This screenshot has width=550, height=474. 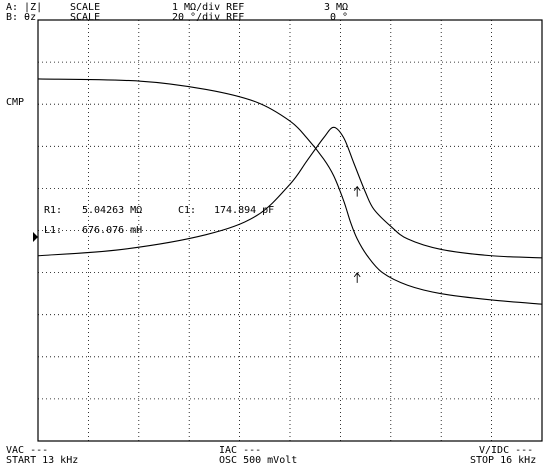 What do you see at coordinates (85, 7) in the screenshot?
I see `trace-a-scale-label: SCALE` at bounding box center [85, 7].